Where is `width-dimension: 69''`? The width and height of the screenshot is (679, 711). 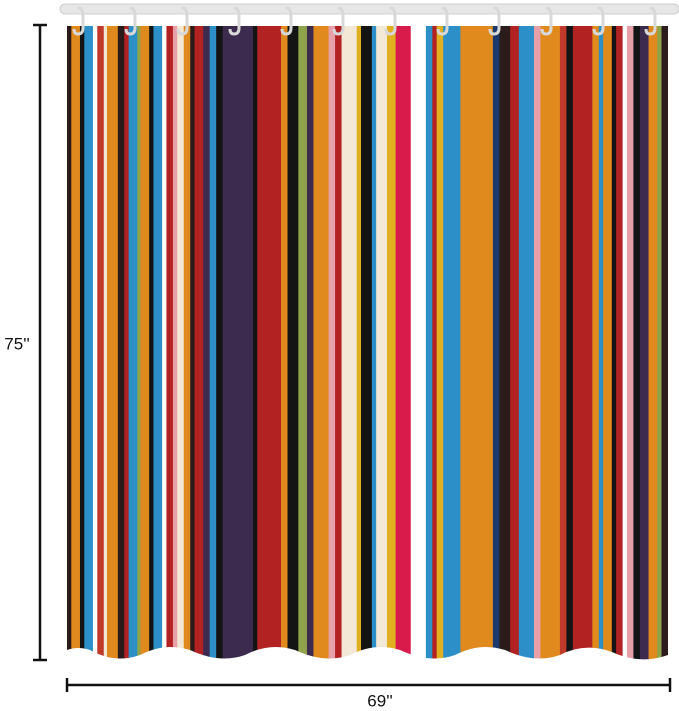 width-dimension: 69'' is located at coordinates (368, 694).